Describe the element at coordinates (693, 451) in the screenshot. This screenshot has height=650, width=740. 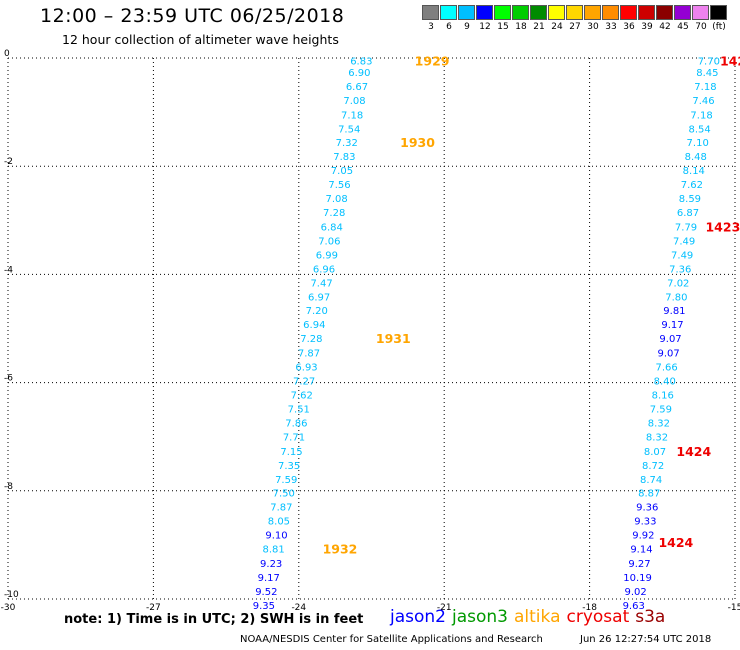
I see `pass-time-label: 1424` at that location.